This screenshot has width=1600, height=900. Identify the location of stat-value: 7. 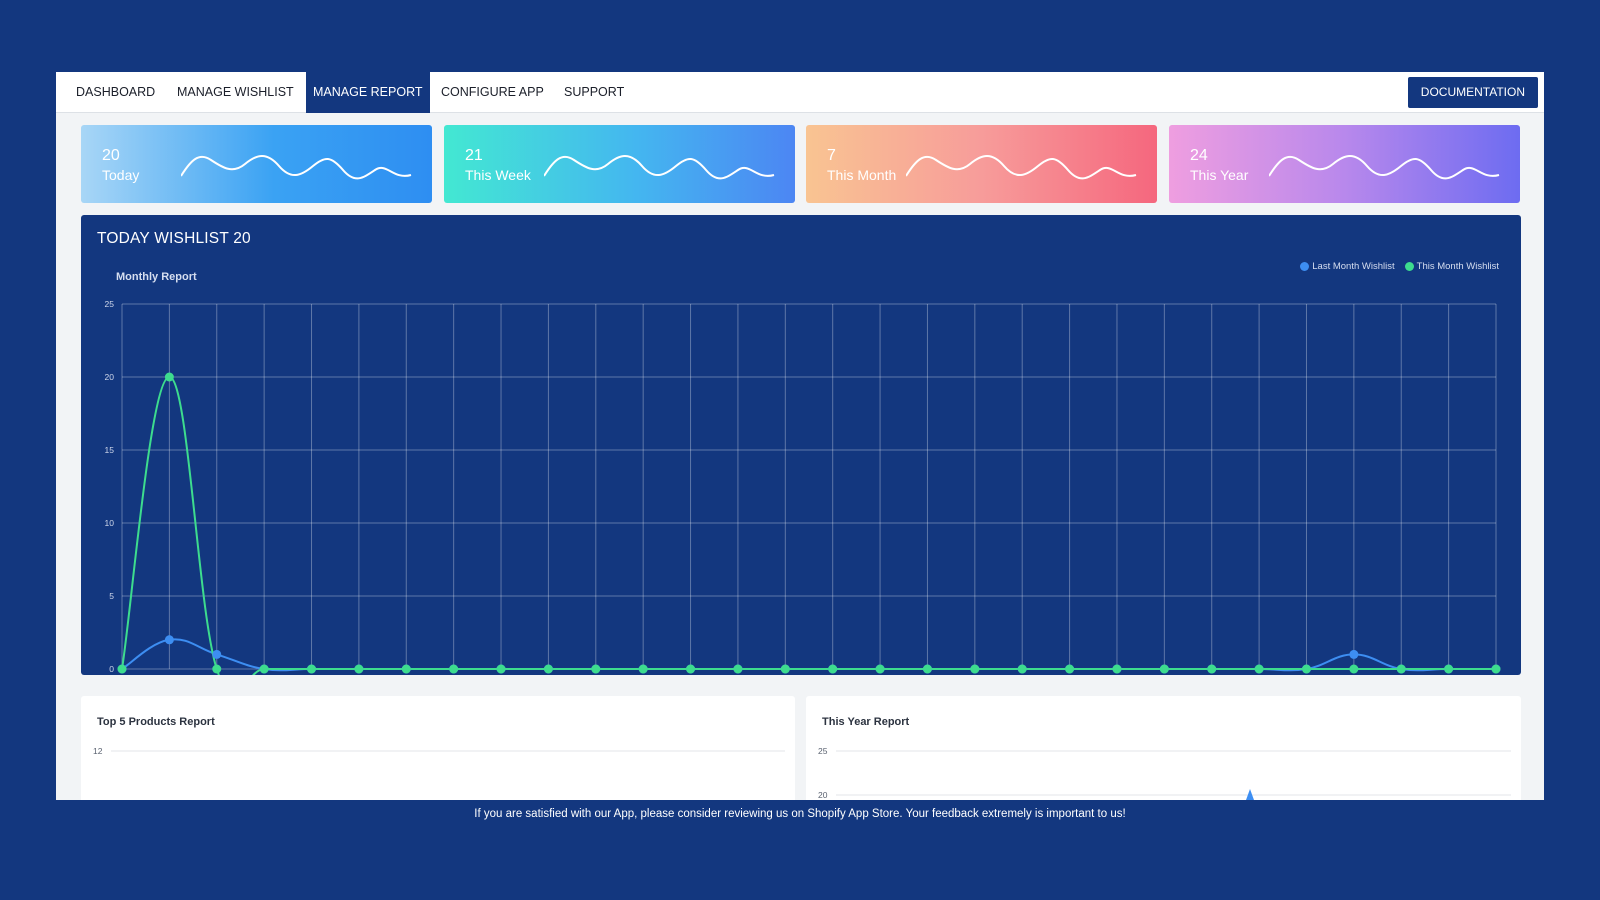
(831, 155).